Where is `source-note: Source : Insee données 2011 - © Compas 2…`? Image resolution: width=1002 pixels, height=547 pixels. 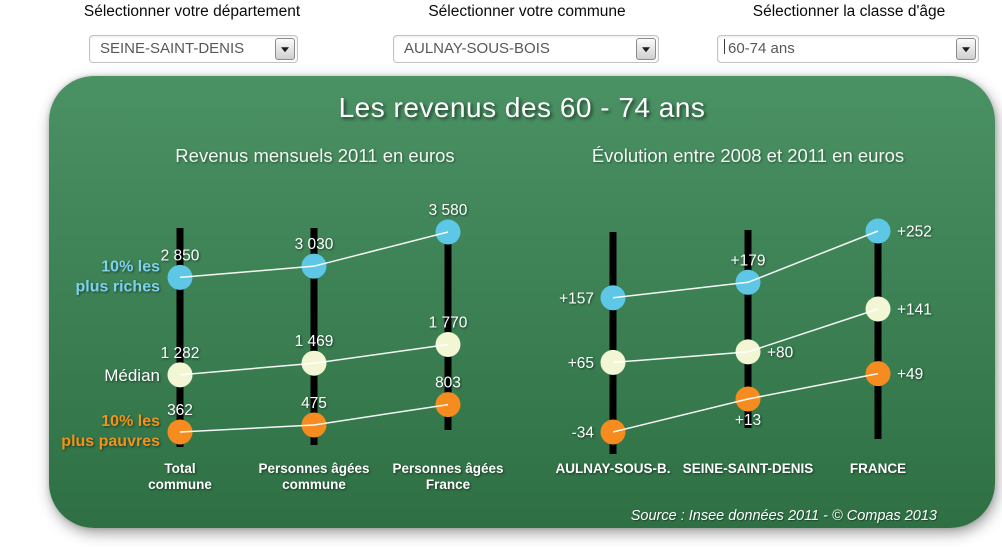
source-note: Source : Insee données 2011 - © Compas 2… is located at coordinates (783, 516).